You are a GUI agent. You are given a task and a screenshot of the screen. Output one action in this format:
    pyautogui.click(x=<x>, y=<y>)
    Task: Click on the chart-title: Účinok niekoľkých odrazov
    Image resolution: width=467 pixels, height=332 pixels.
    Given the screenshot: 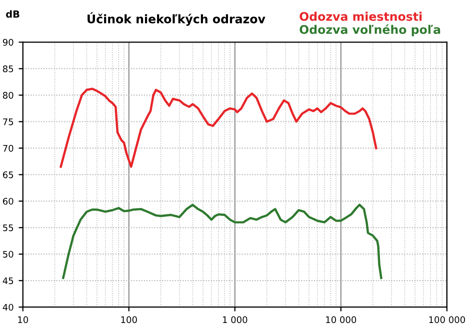 What is the action you would take?
    pyautogui.click(x=177, y=19)
    